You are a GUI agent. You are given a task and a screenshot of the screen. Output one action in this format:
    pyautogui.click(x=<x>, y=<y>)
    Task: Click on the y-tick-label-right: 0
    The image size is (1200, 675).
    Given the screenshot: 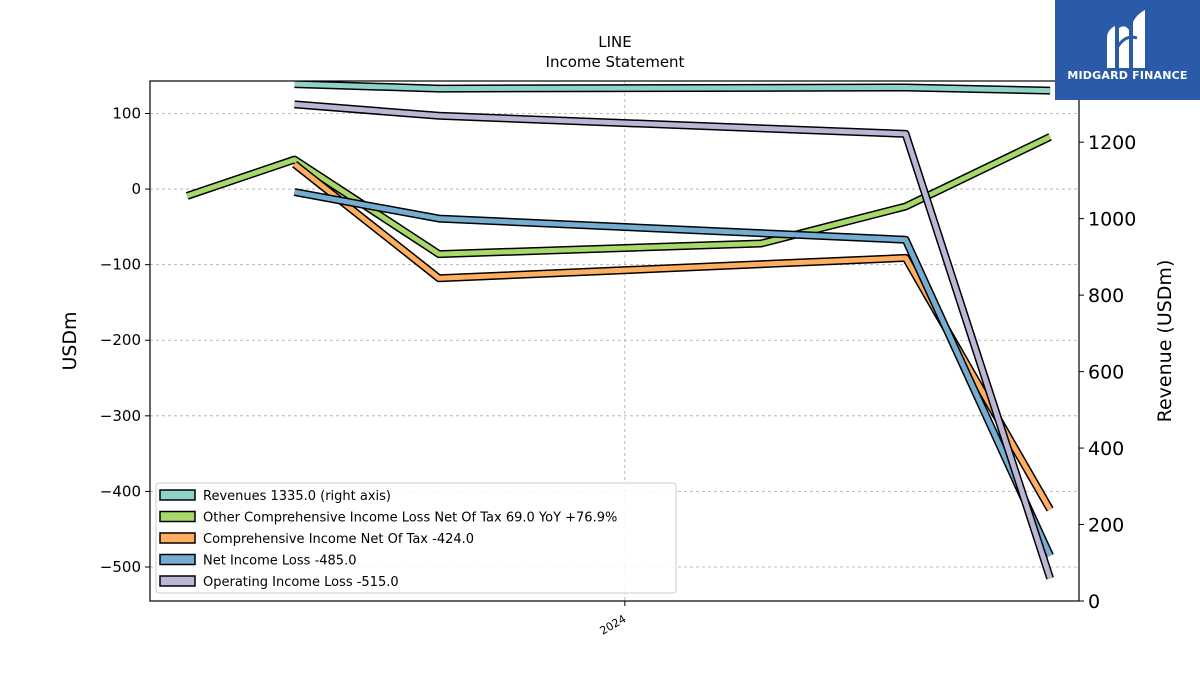 What is the action you would take?
    pyautogui.click(x=1094, y=602)
    